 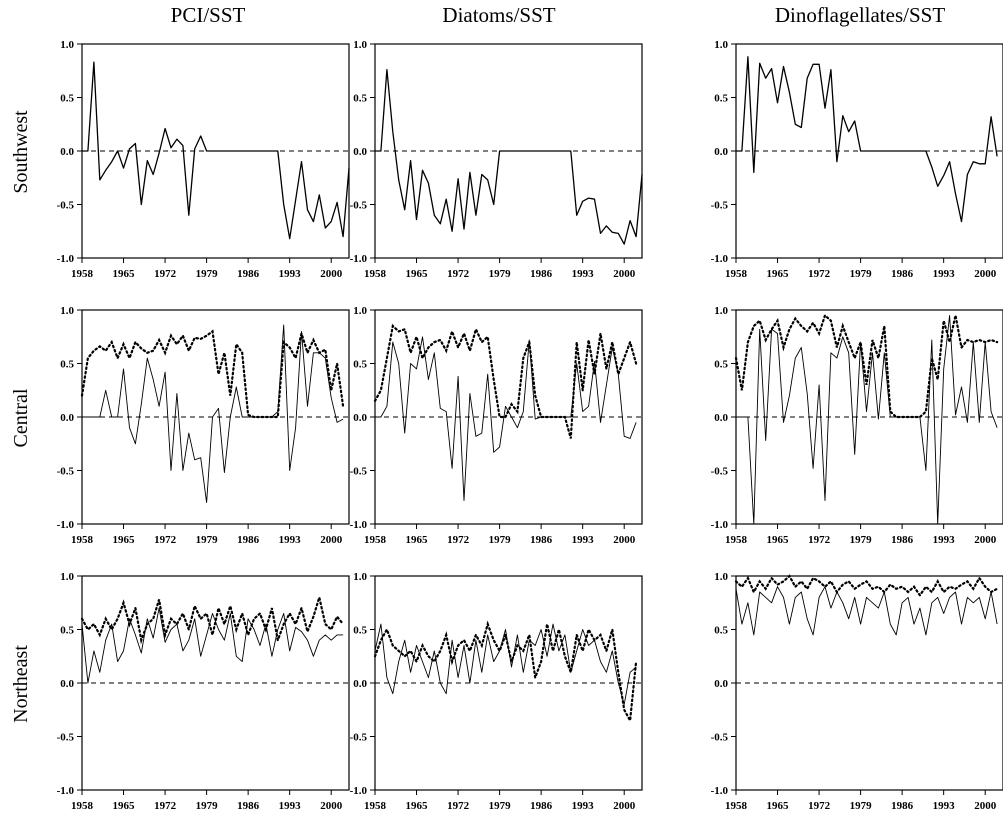 What do you see at coordinates (21, 684) in the screenshot?
I see `row-label-northeast: Northeast` at bounding box center [21, 684].